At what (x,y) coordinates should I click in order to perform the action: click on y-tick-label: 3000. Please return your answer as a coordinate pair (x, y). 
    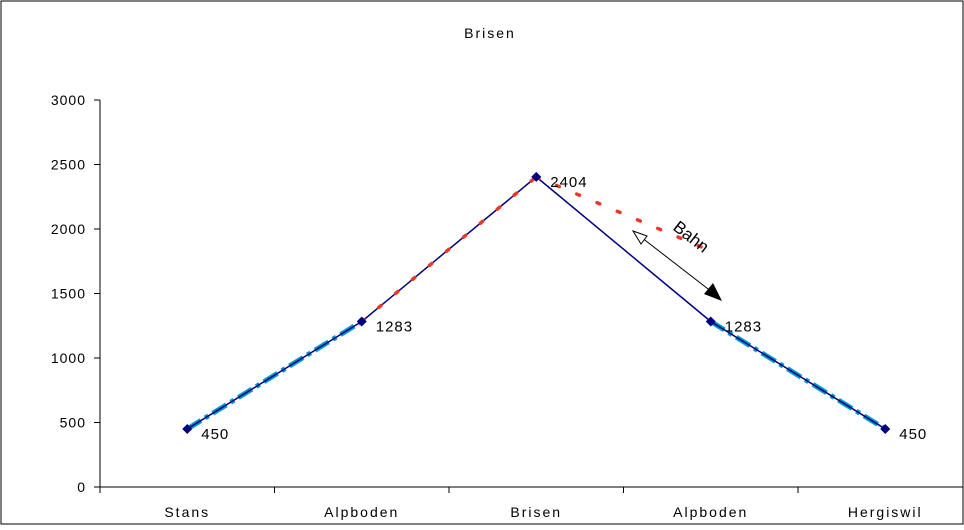
    Looking at the image, I should click on (68, 100).